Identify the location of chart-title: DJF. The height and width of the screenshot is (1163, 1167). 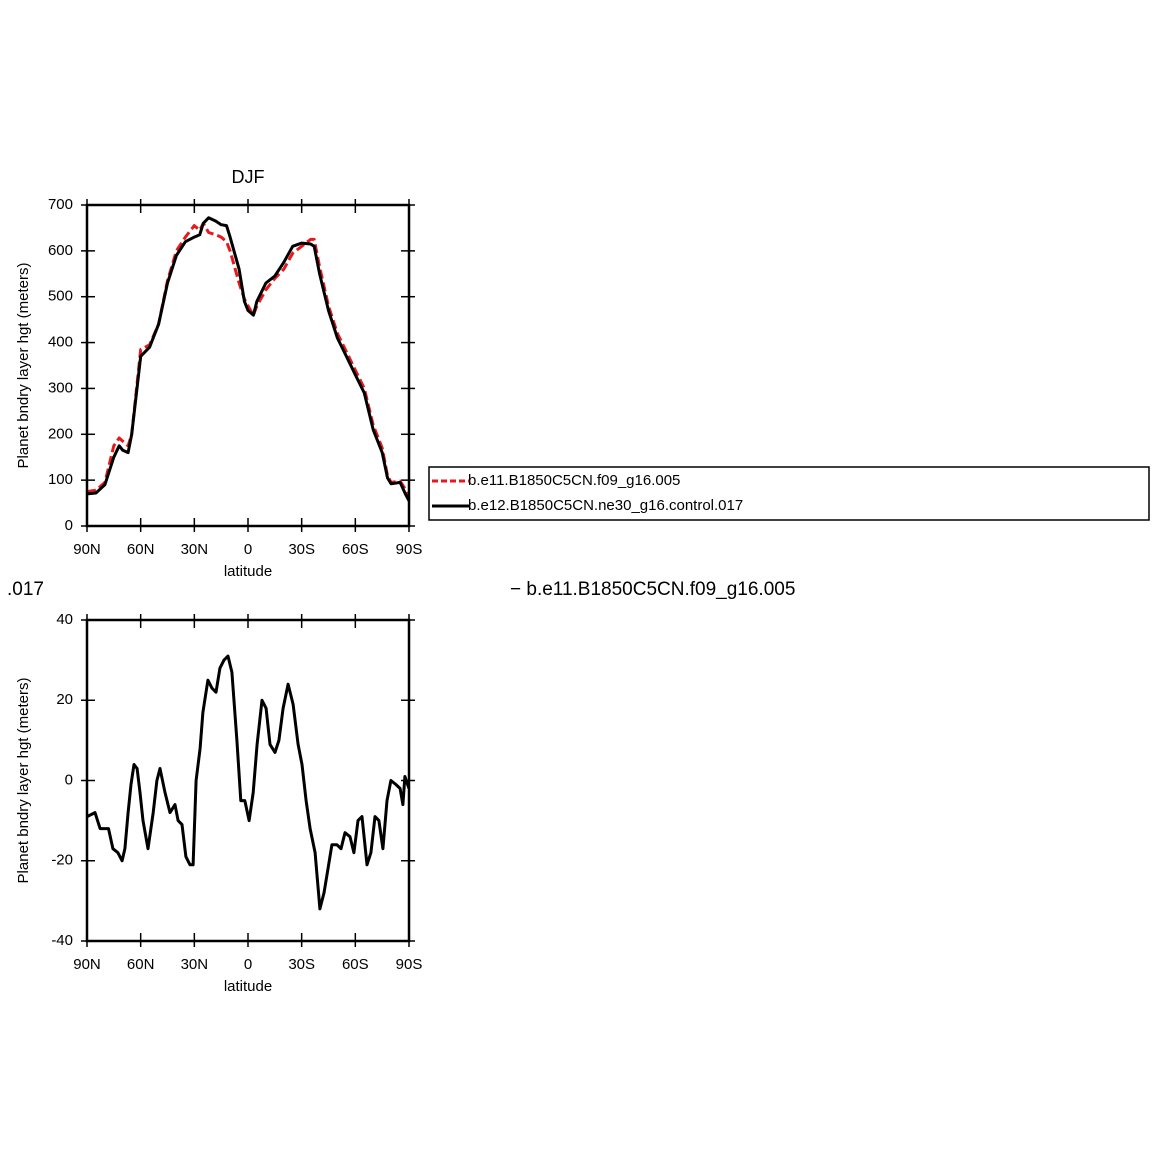
(248, 177).